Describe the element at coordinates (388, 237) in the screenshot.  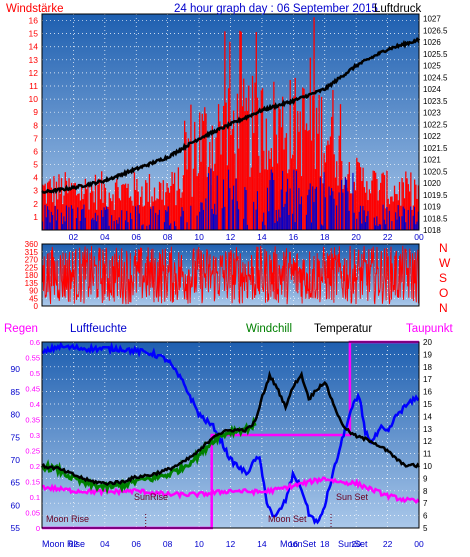
I see `x-tick-label: 22` at that location.